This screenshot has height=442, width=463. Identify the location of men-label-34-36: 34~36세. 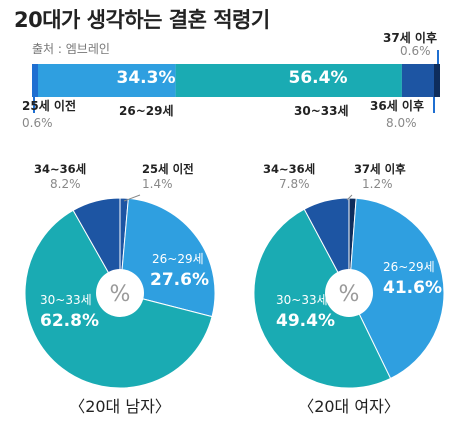
(60, 169).